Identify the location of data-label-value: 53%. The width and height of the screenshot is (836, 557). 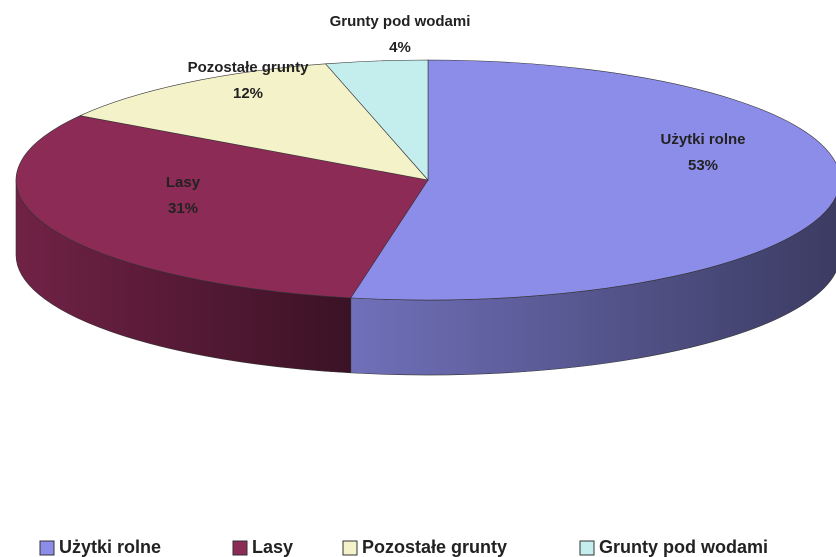
(703, 165).